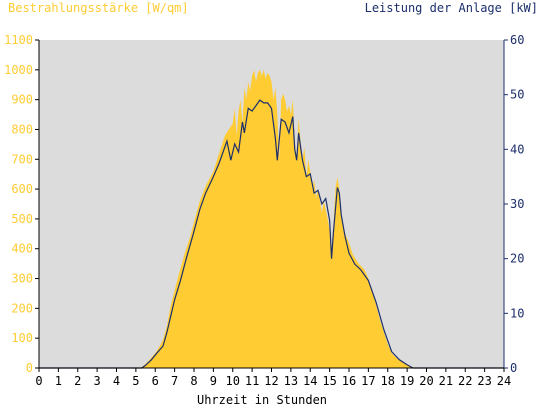 This screenshot has width=544, height=408. What do you see at coordinates (155, 381) in the screenshot?
I see `x-tick-label: 6` at bounding box center [155, 381].